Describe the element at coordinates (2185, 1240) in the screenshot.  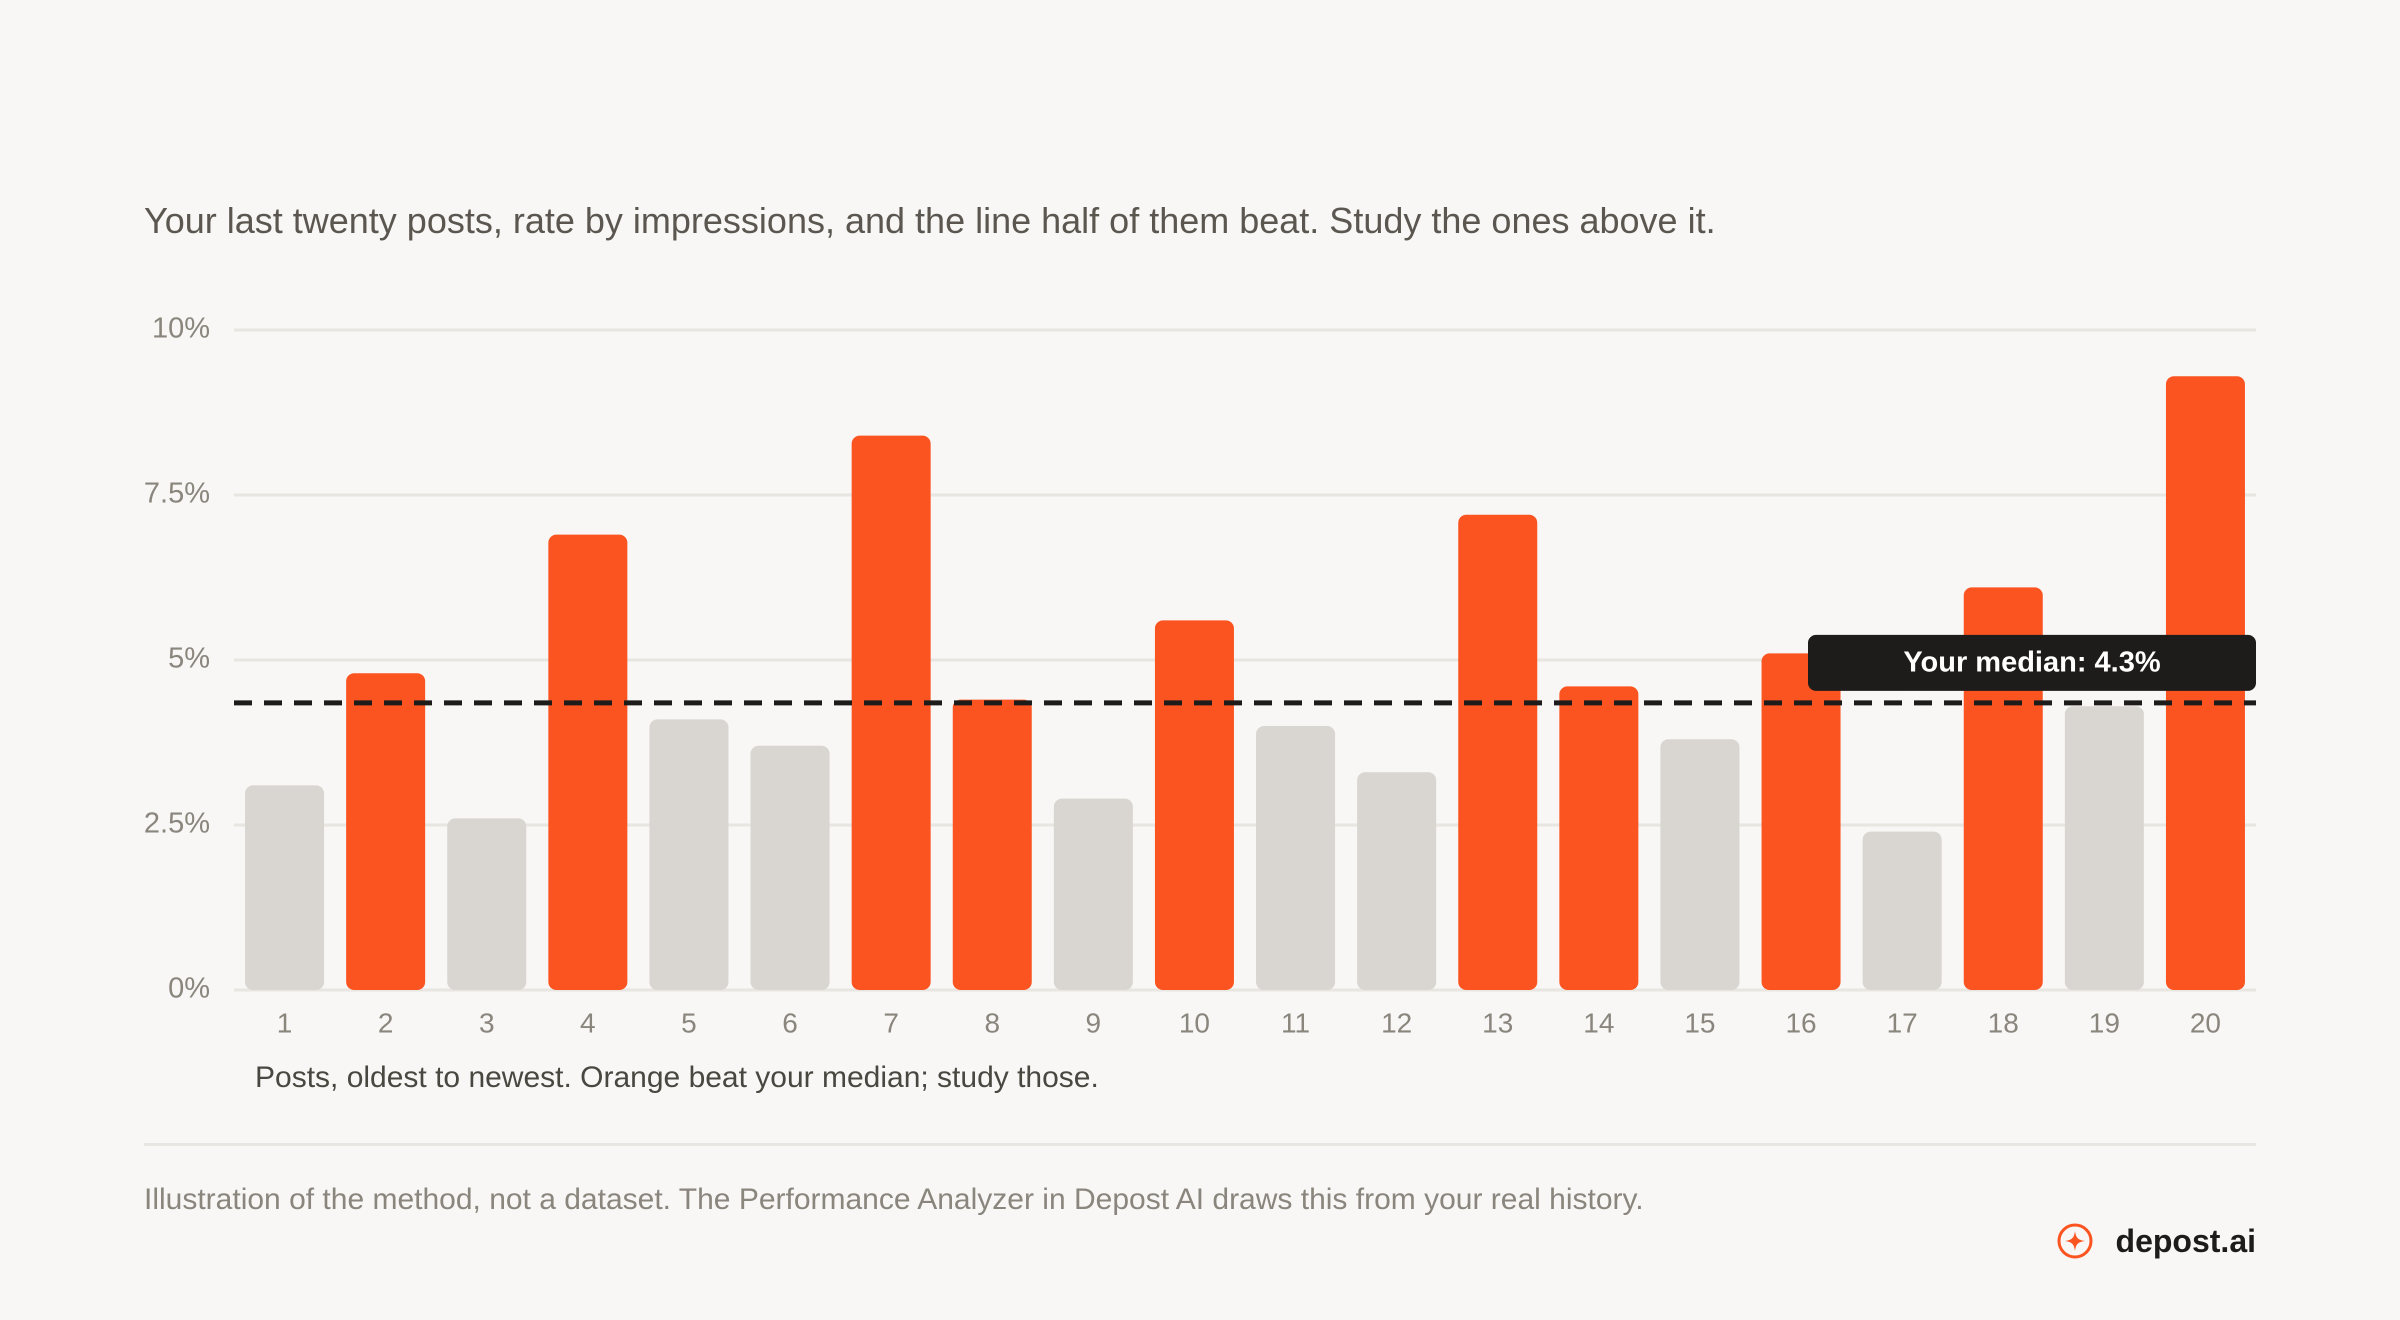
I see `brand-name: depost.ai` at that location.